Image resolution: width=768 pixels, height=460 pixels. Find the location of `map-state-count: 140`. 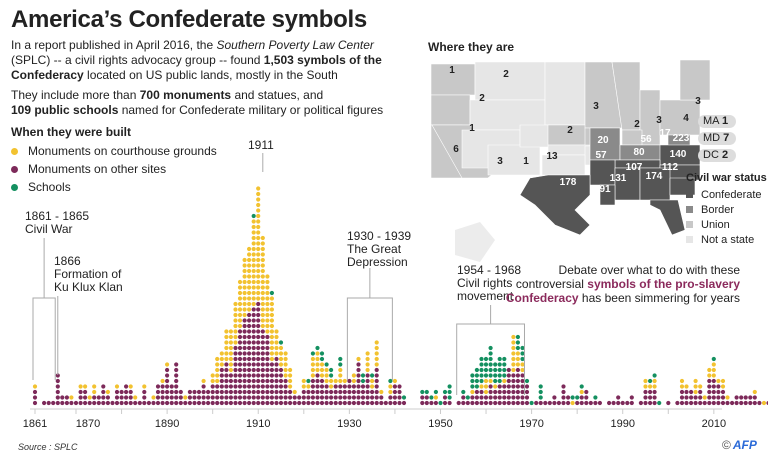

map-state-count: 140 is located at coordinates (678, 154).